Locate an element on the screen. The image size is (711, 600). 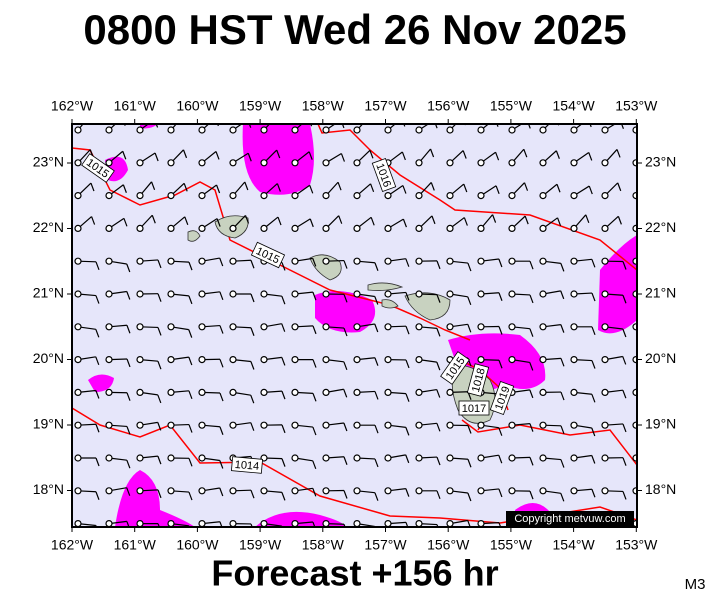
lon-label: 153°W is located at coordinates (636, 106).